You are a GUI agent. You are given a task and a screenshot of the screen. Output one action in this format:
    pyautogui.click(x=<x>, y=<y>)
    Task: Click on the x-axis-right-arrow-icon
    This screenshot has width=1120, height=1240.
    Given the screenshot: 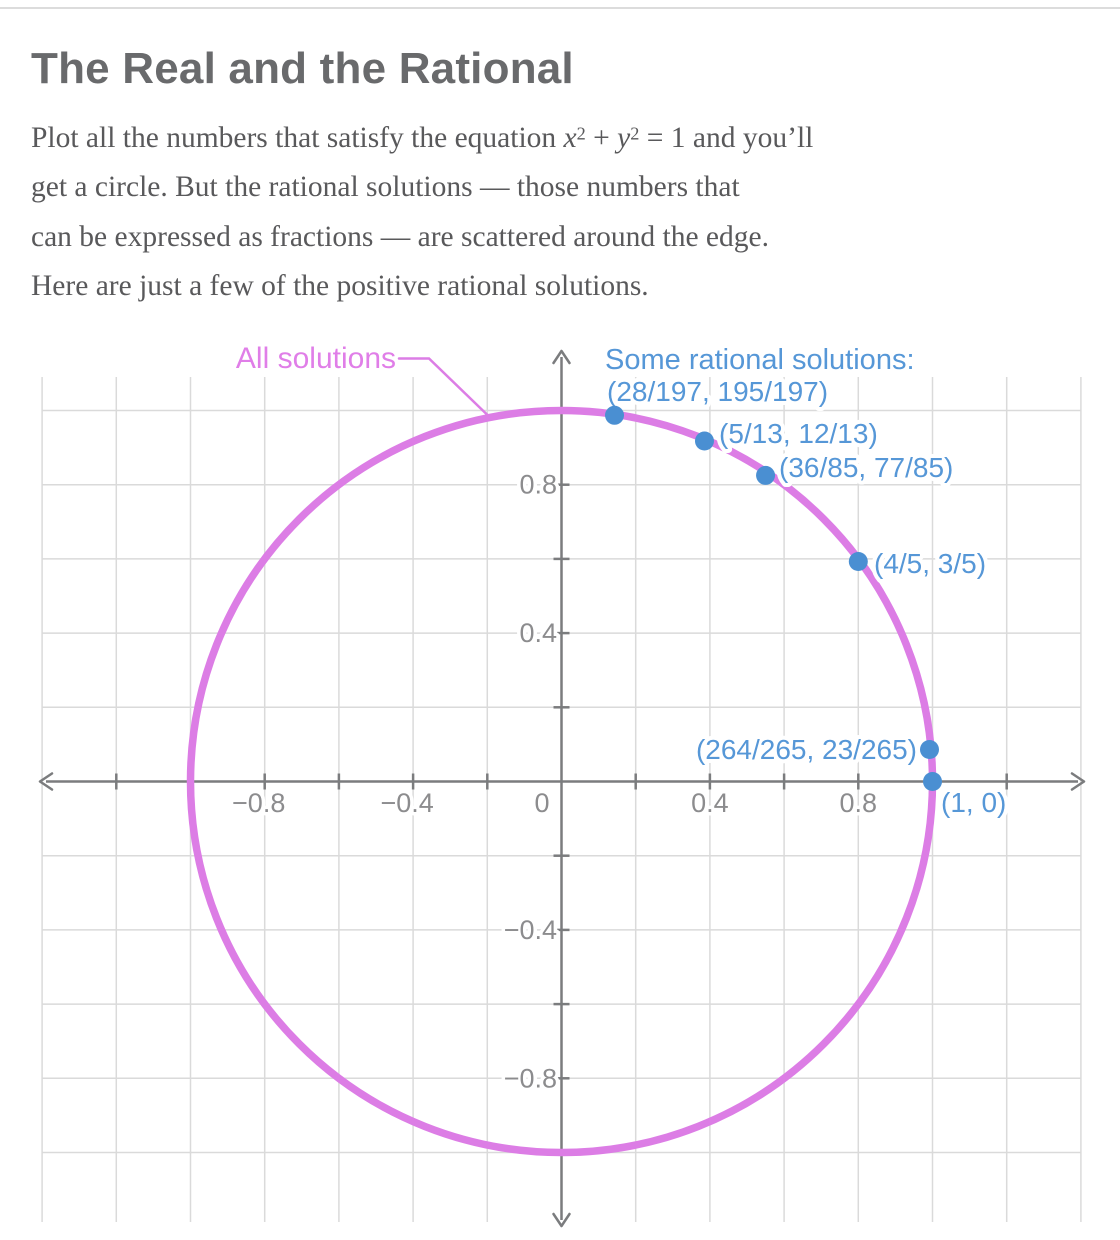 What is the action you would take?
    pyautogui.click(x=1078, y=781)
    